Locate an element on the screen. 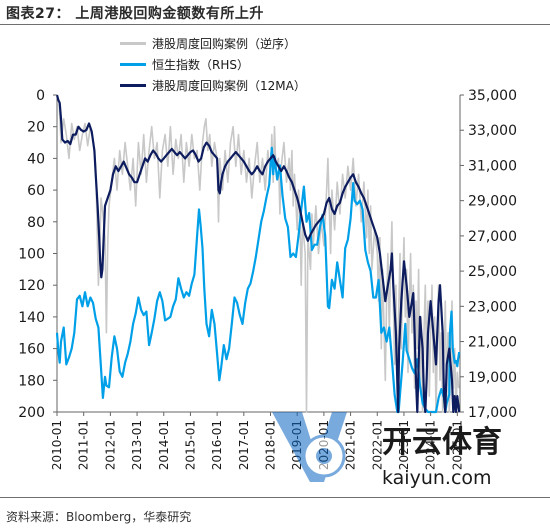 The height and width of the screenshot is (532, 550). y-left-tick-label: 140 is located at coordinates (31, 318).